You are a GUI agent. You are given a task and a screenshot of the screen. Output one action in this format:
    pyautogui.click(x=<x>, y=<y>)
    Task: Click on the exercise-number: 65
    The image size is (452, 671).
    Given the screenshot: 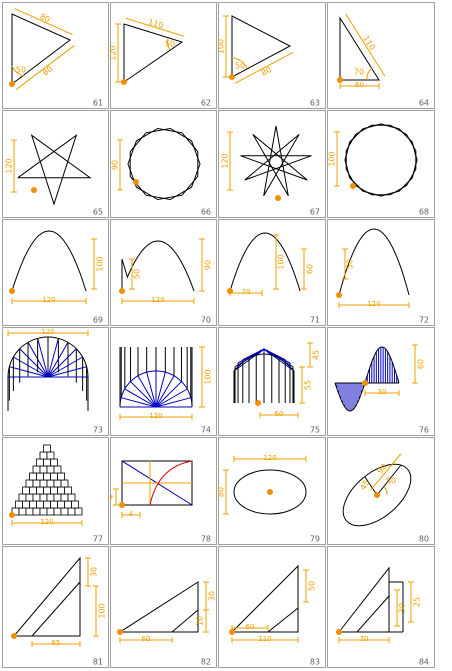 What is the action you would take?
    pyautogui.click(x=98, y=212)
    